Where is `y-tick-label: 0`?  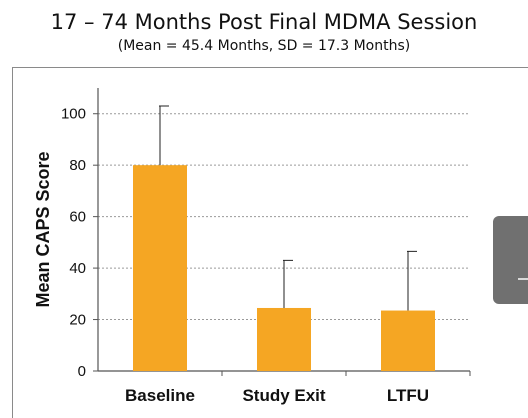
y-tick-label: 0 is located at coordinates (82, 371).